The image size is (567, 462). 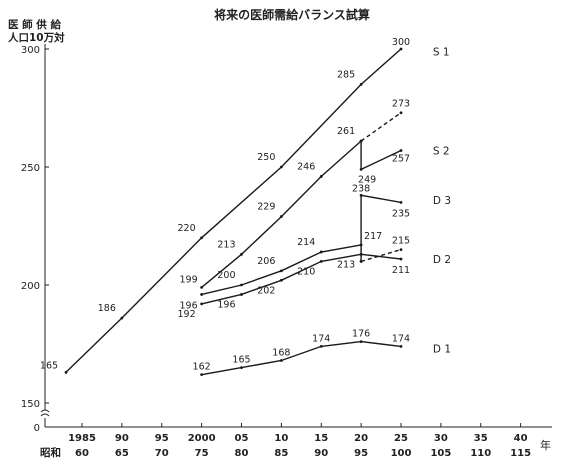 I want to click on series-tag: S 1, so click(x=441, y=52).